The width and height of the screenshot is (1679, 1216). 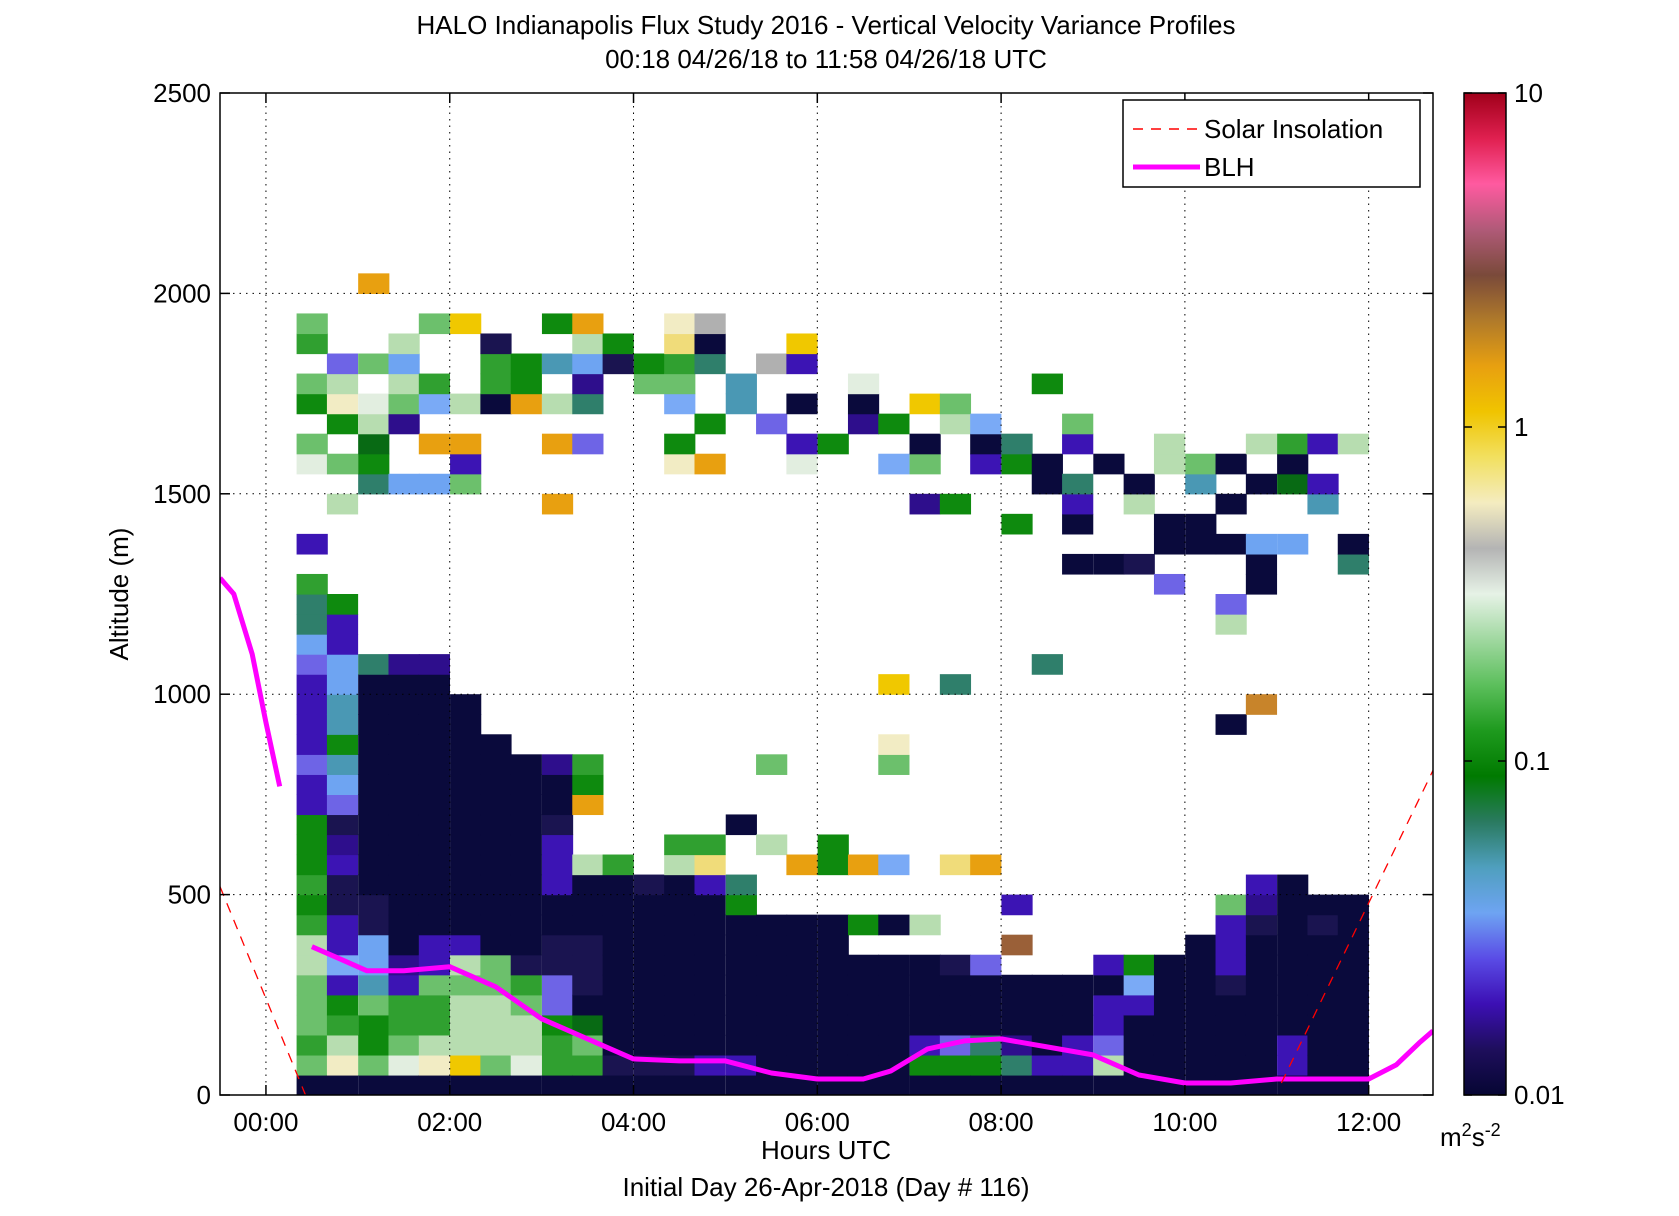 I want to click on x-tick-label: 06:00, so click(x=817, y=1122).